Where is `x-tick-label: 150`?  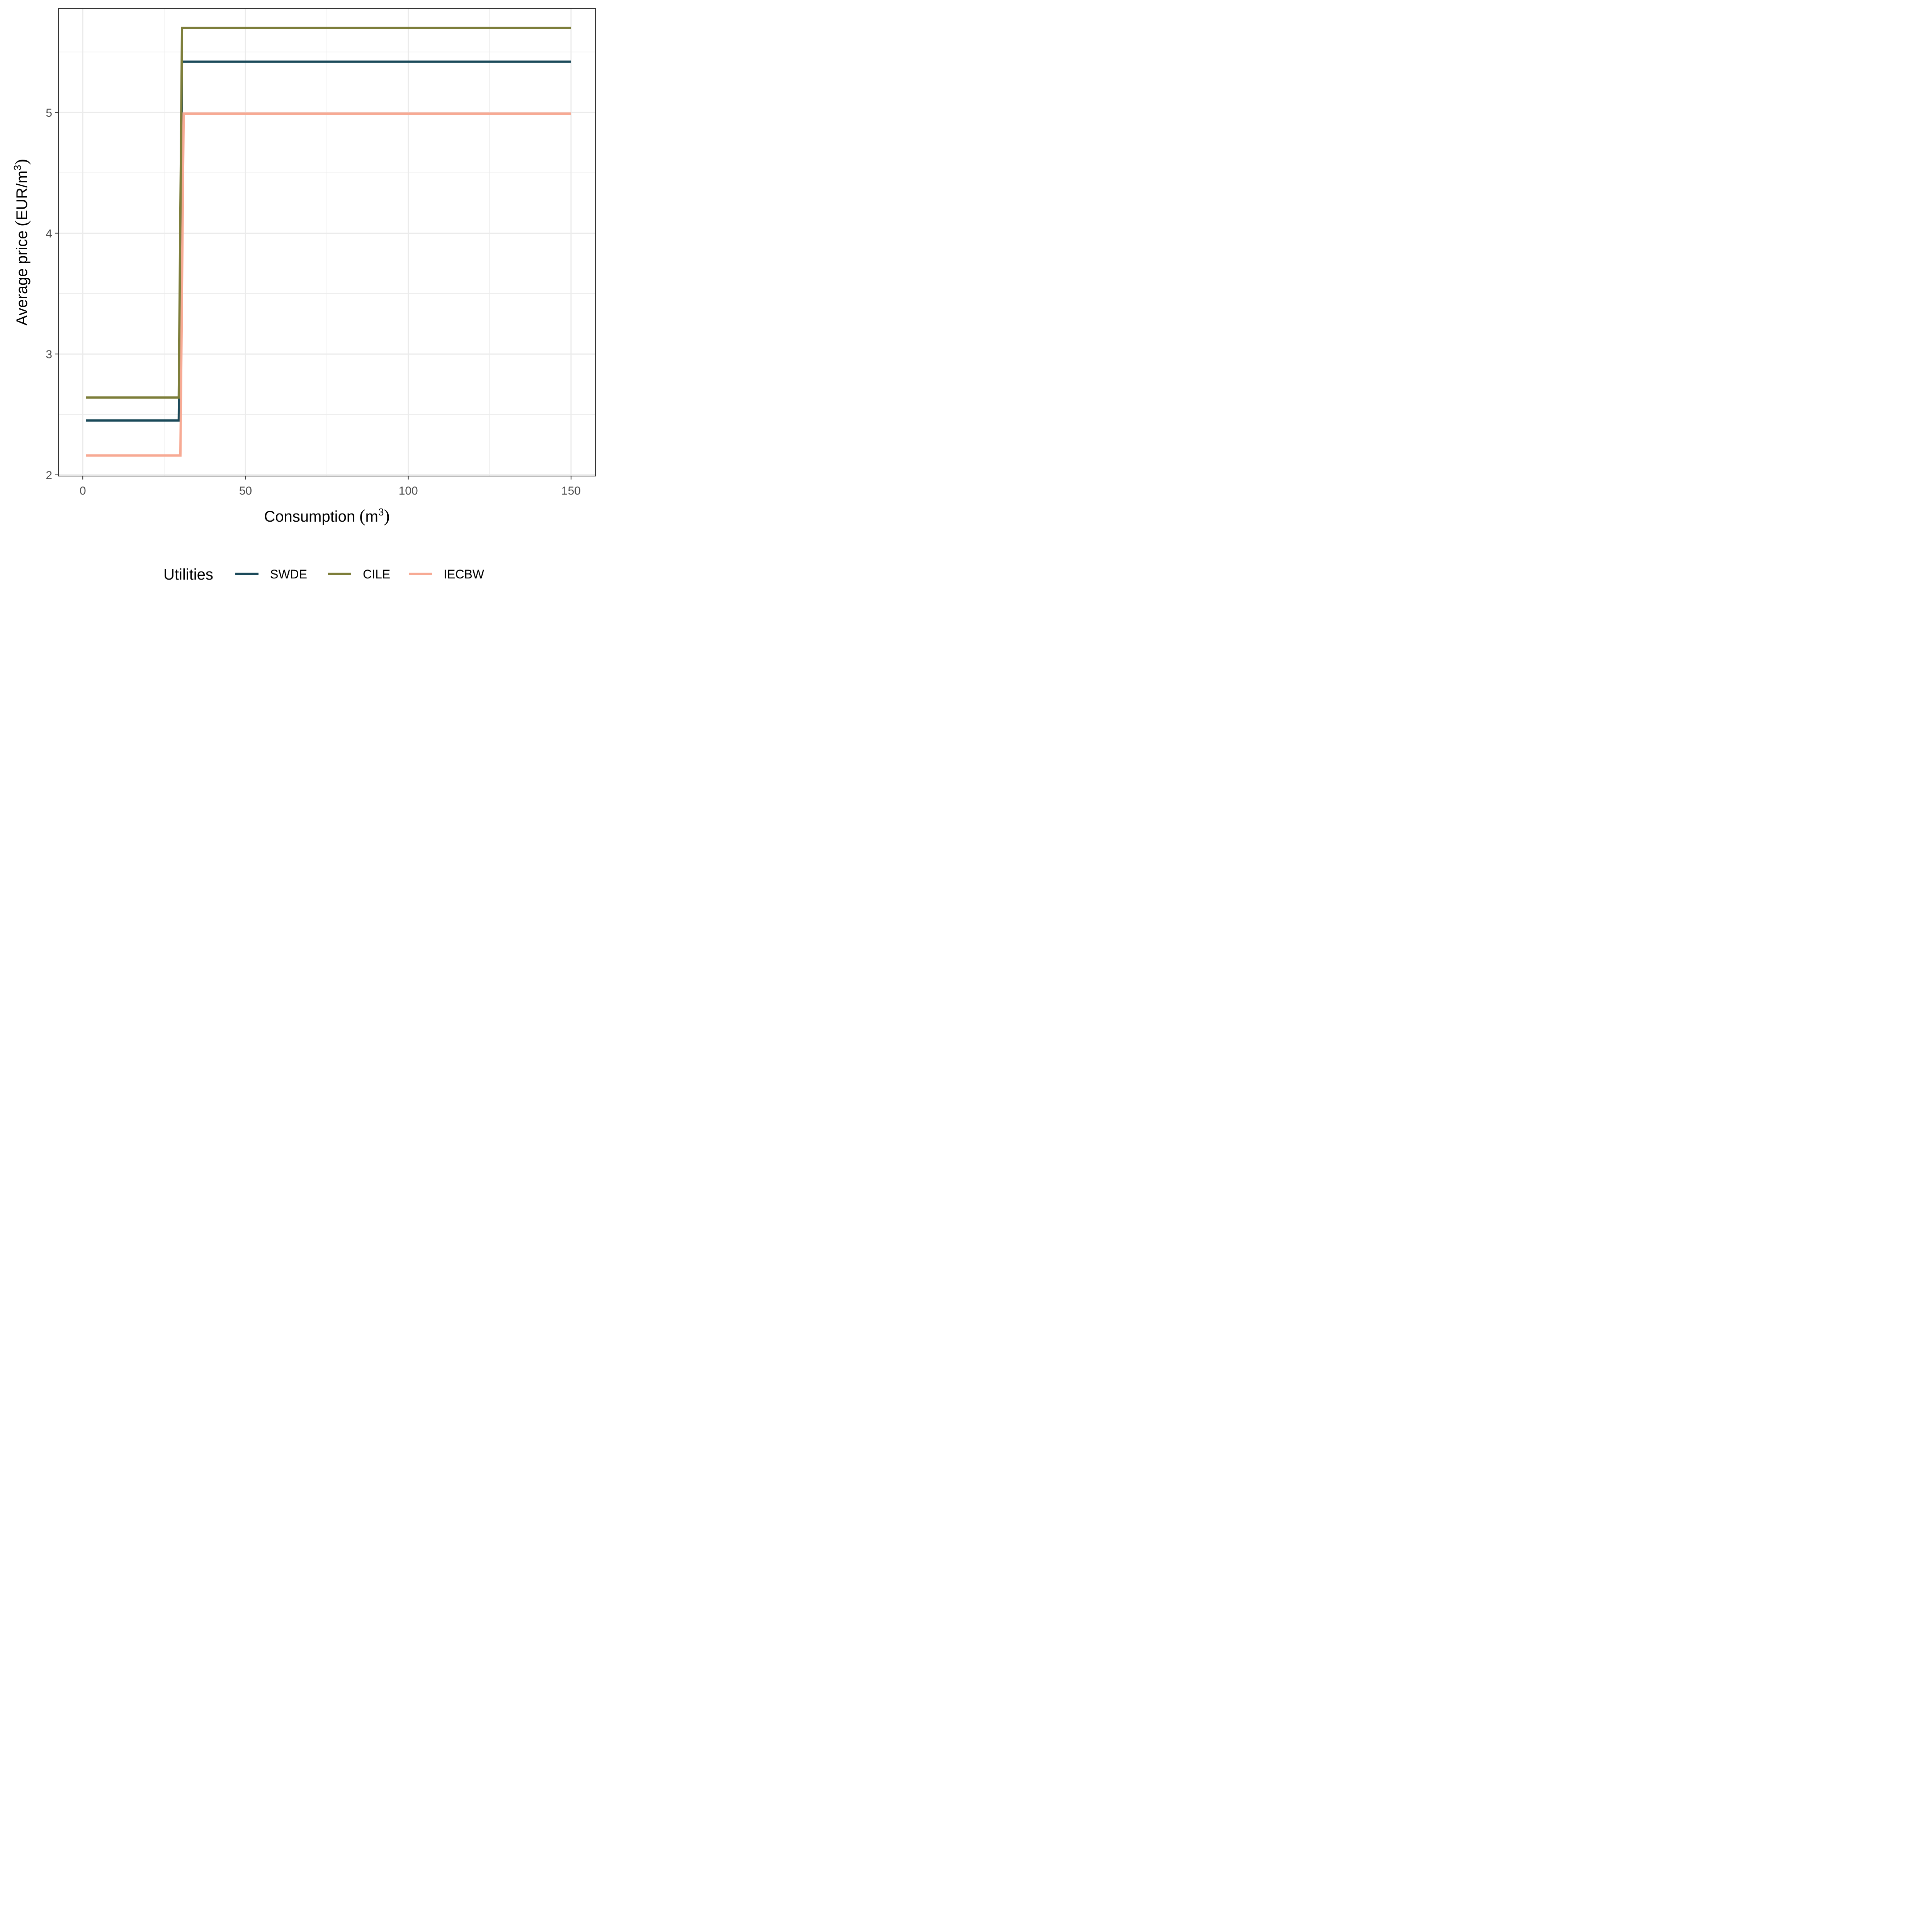
x-tick-label: 150 is located at coordinates (571, 491).